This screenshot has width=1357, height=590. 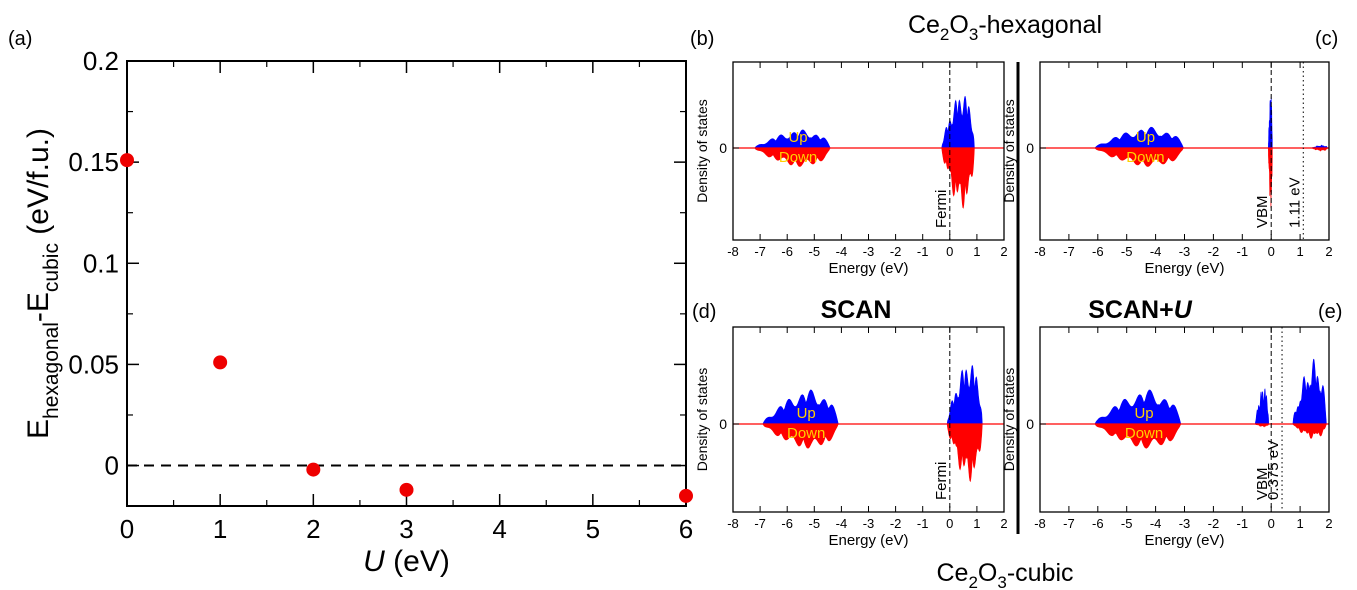 I want to click on y-tick-label-a: 0.1, so click(x=101, y=263).